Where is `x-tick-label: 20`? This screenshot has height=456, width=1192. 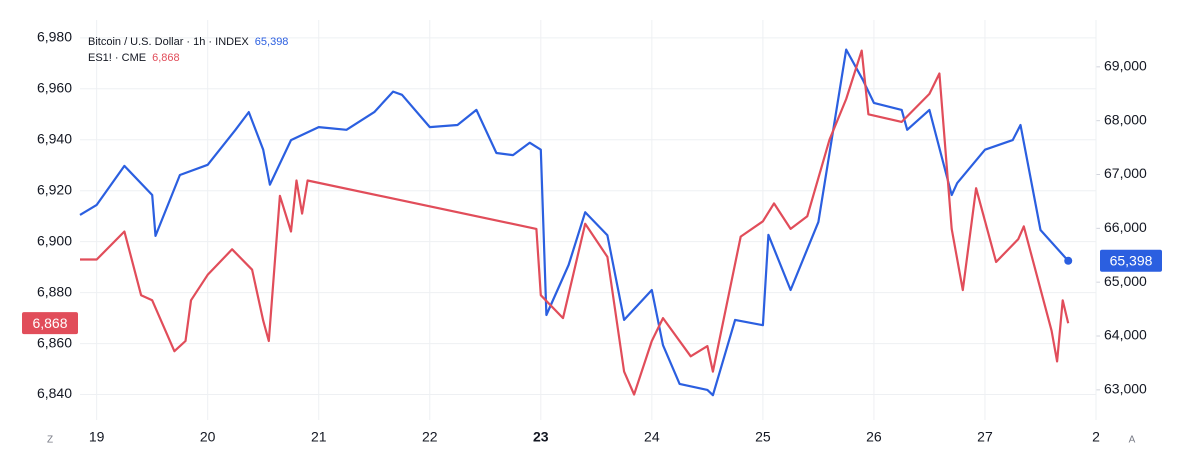
x-tick-label: 20 is located at coordinates (208, 437).